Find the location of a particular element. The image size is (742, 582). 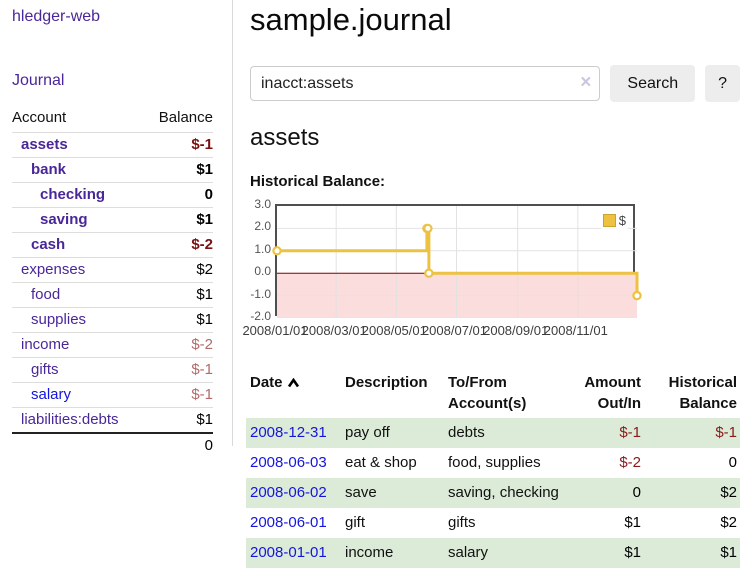

y-axis-tick-label: 0.0 is located at coordinates (262, 271).